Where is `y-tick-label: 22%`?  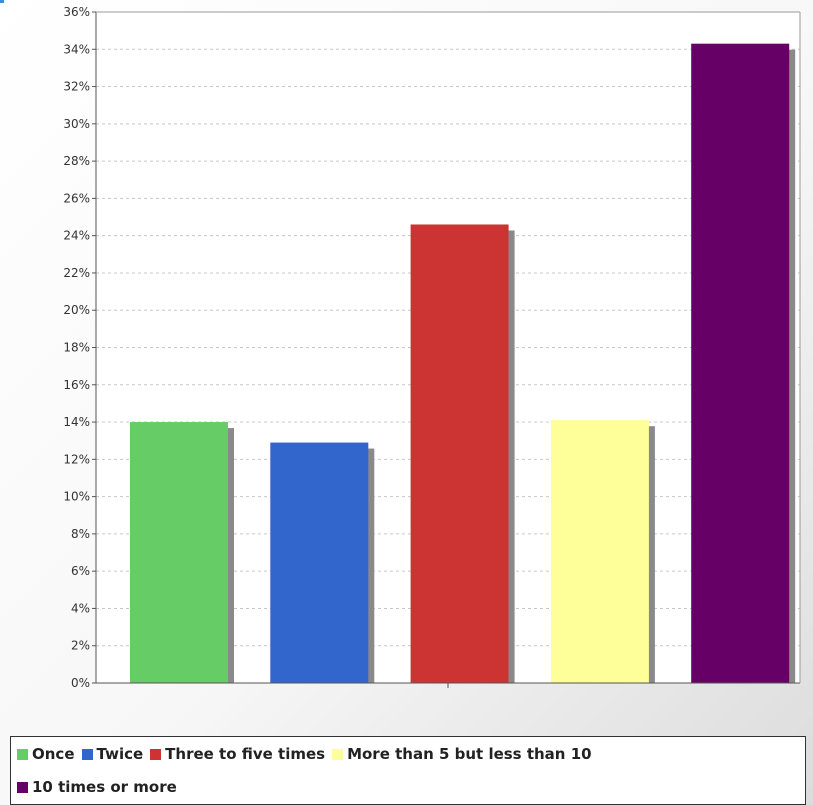 y-tick-label: 22% is located at coordinates (76, 273).